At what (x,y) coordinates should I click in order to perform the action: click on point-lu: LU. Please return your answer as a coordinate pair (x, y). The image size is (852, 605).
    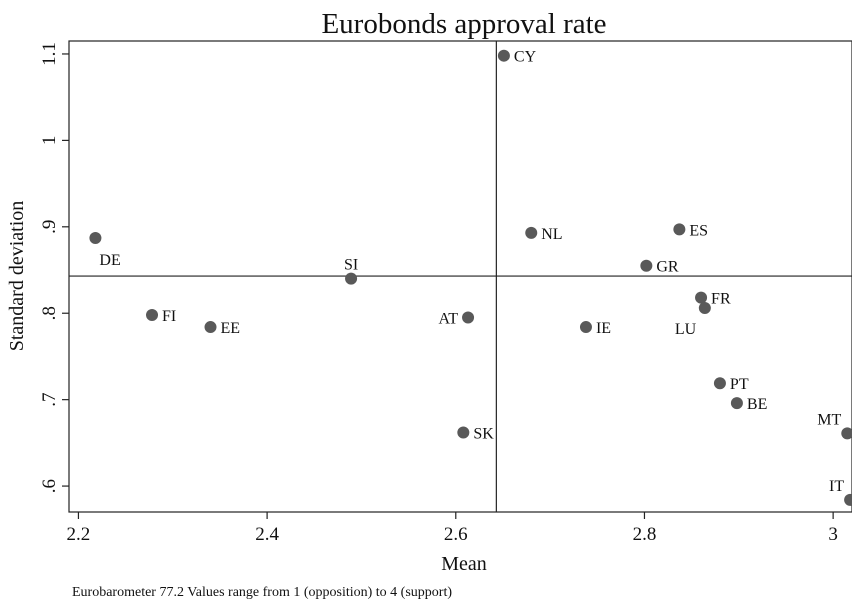
    Looking at the image, I should click on (693, 320).